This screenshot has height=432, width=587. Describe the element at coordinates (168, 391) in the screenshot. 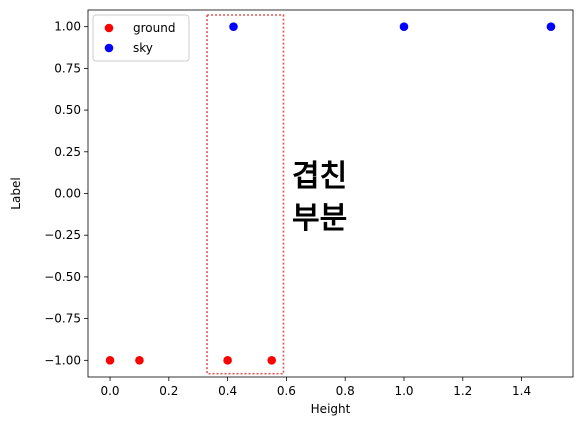

I see `x-tick-label: 0.2` at that location.